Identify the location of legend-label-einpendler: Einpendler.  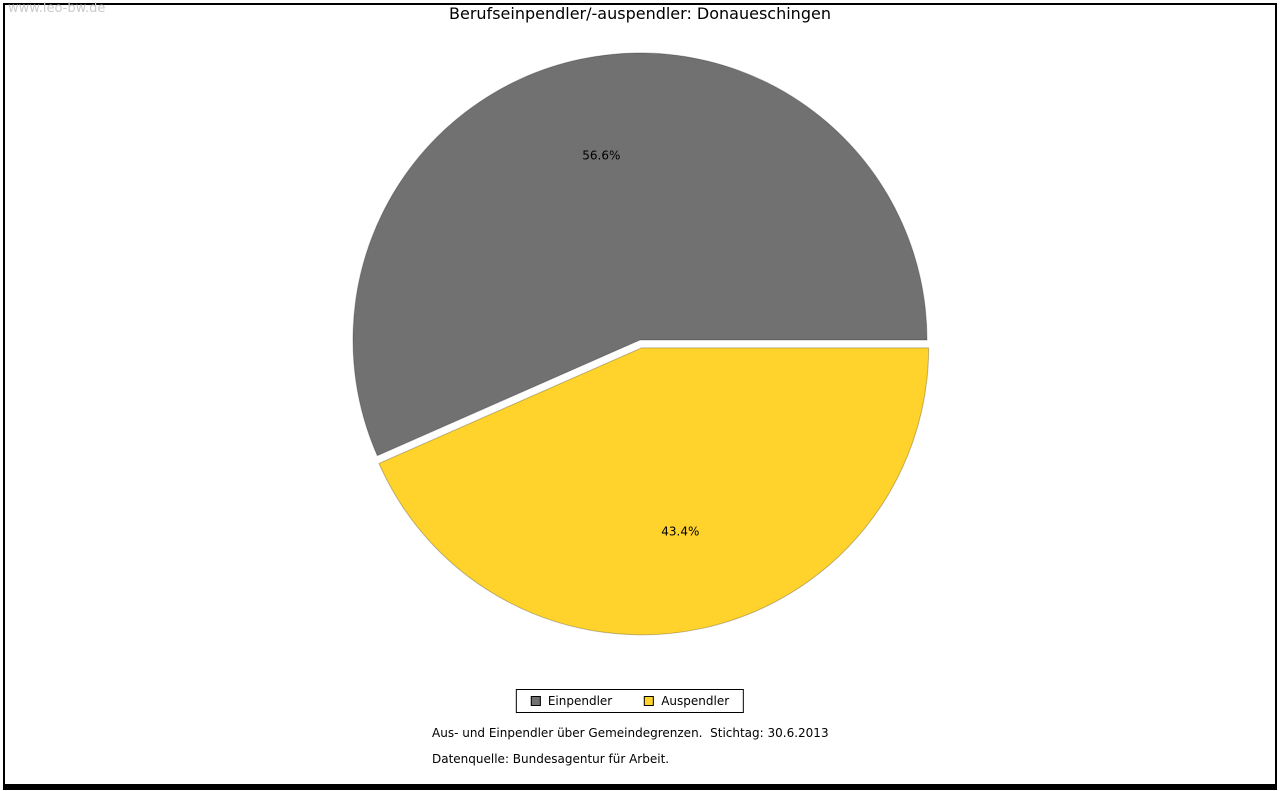
(580, 701).